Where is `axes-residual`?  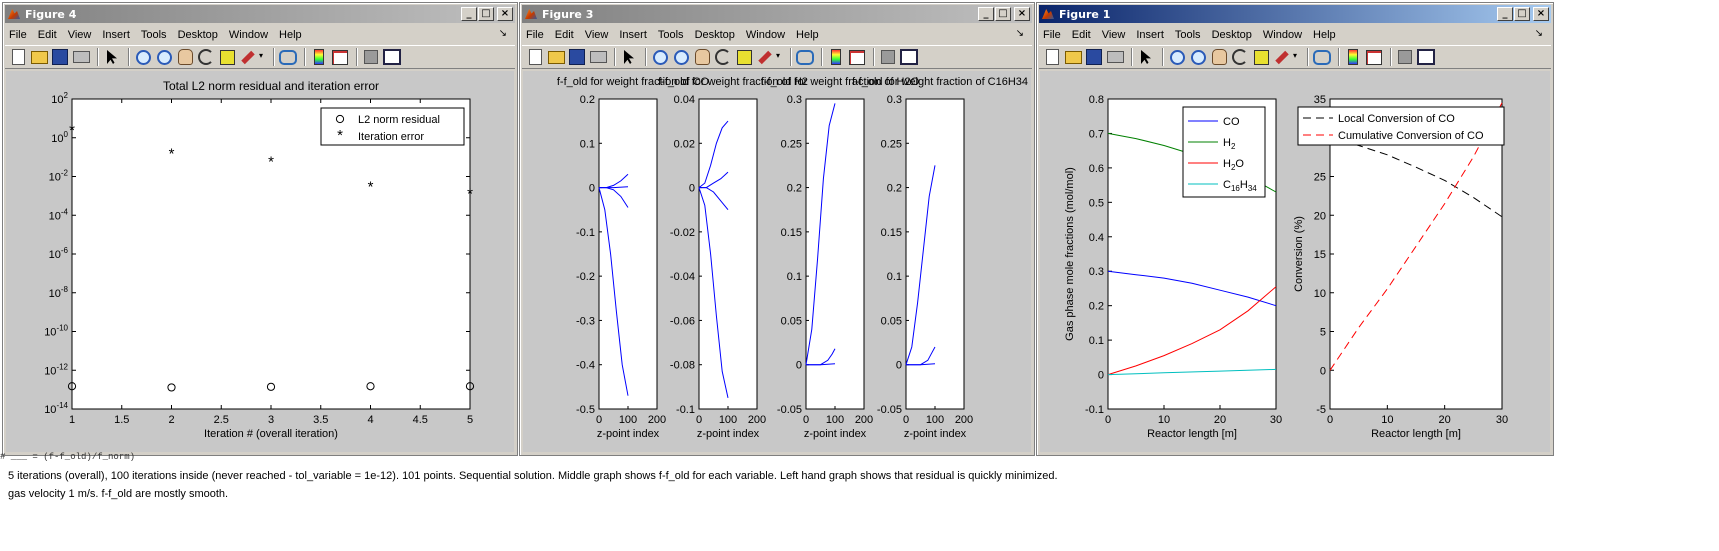
axes-residual is located at coordinates (271, 254).